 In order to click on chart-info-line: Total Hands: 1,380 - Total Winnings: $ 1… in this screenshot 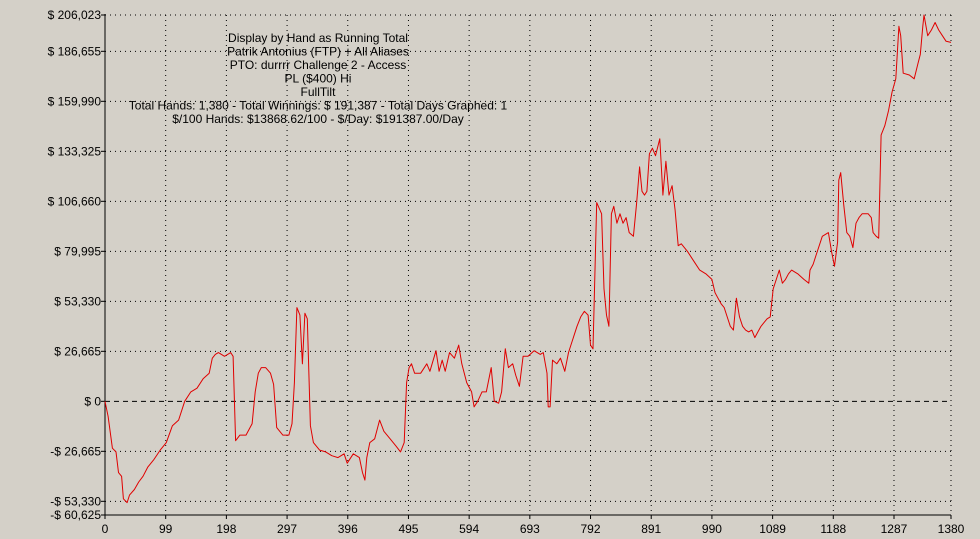, I will do `click(318, 106)`.